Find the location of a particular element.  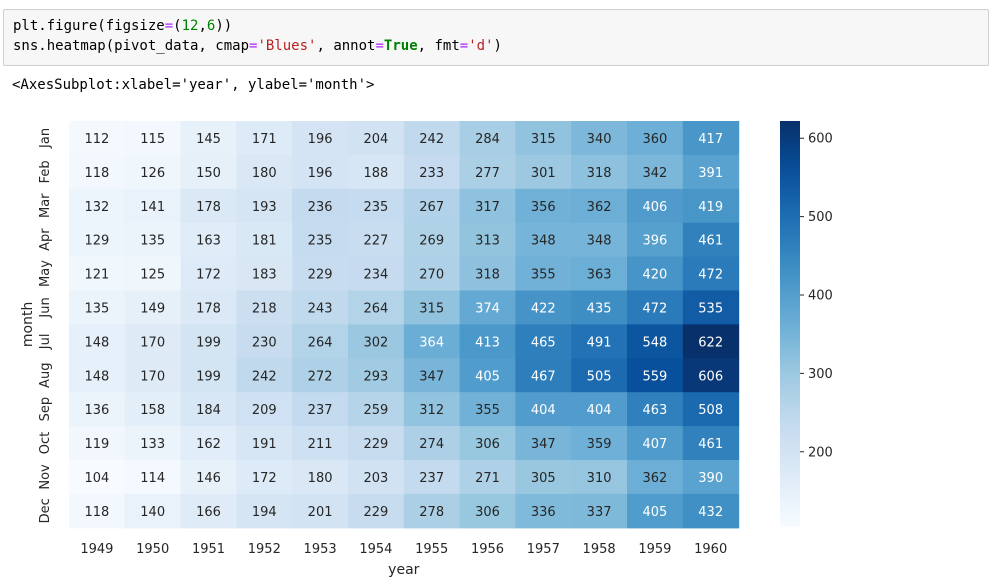

cell-annotation: 356 is located at coordinates (543, 207).